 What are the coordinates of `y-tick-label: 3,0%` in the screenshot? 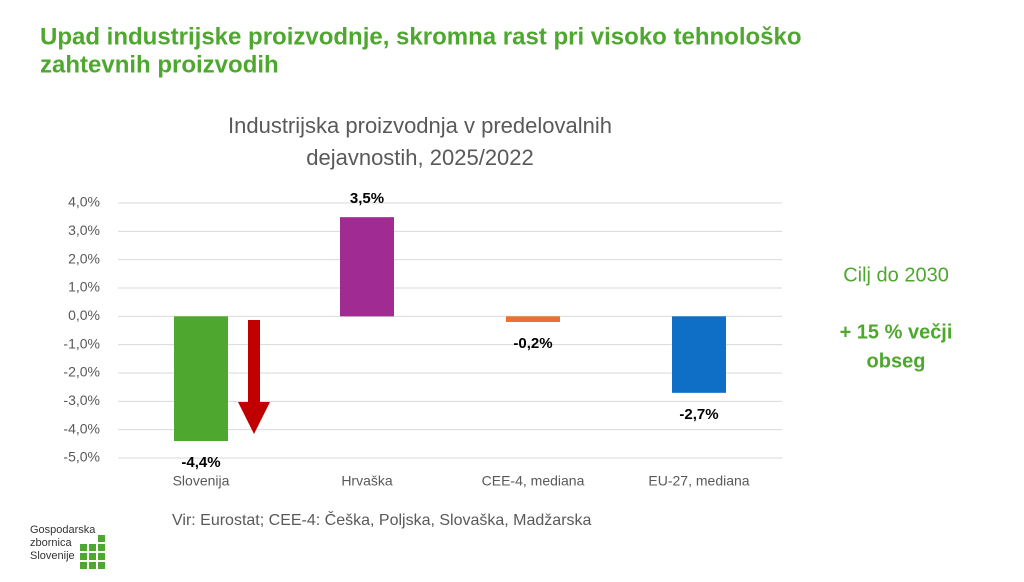 It's located at (84, 230).